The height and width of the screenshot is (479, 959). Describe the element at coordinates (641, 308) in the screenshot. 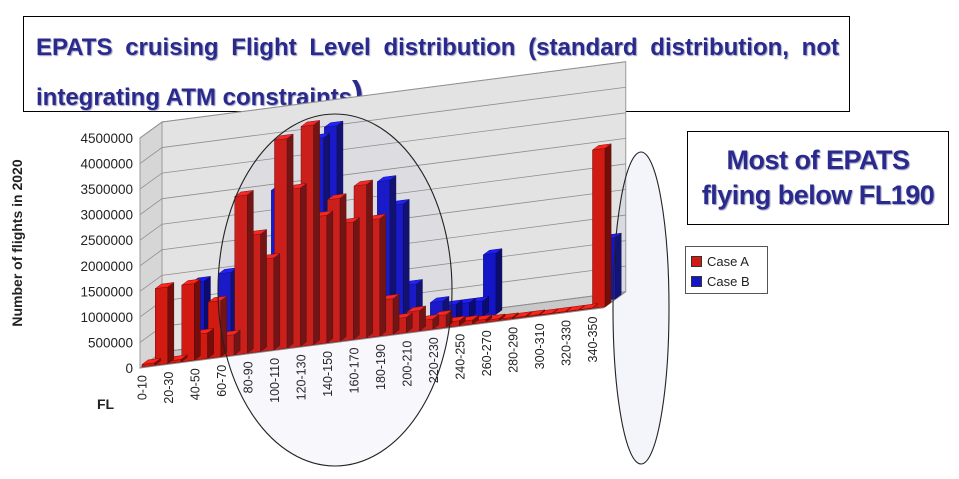

I see `highlight-ellipse-high-fl` at that location.